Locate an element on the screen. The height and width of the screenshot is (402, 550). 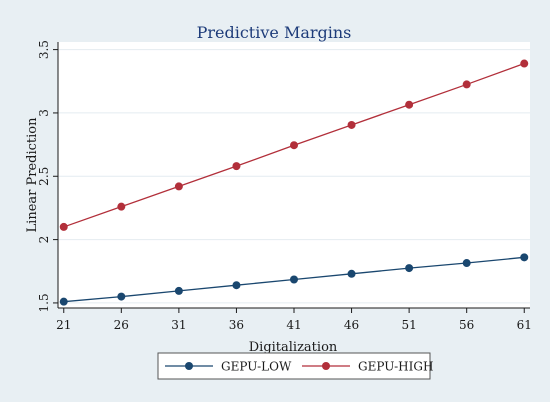
legend-marker-gepu-low is located at coordinates (189, 366).